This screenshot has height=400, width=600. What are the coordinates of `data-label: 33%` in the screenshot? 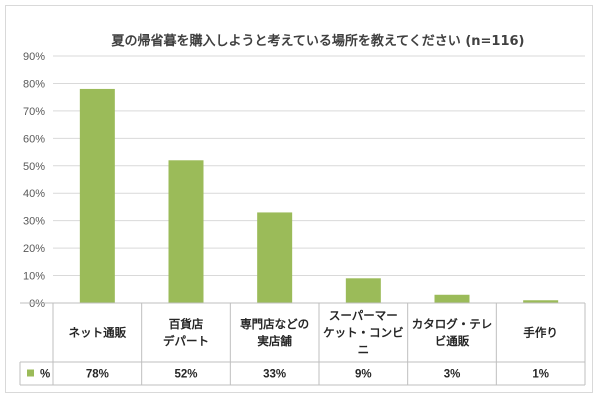 It's located at (274, 375).